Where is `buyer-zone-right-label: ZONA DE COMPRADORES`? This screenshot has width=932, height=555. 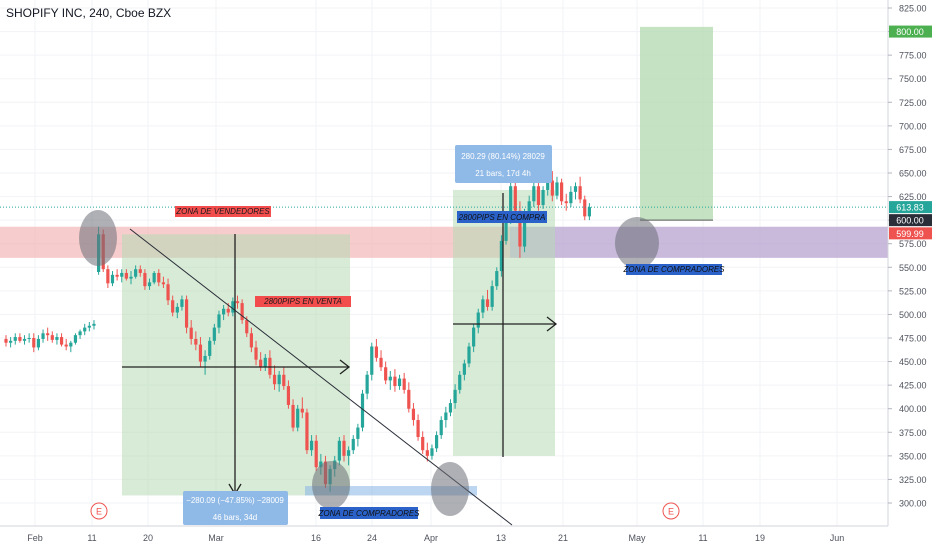 buyer-zone-right-label: ZONA DE COMPRADORES is located at coordinates (673, 269).